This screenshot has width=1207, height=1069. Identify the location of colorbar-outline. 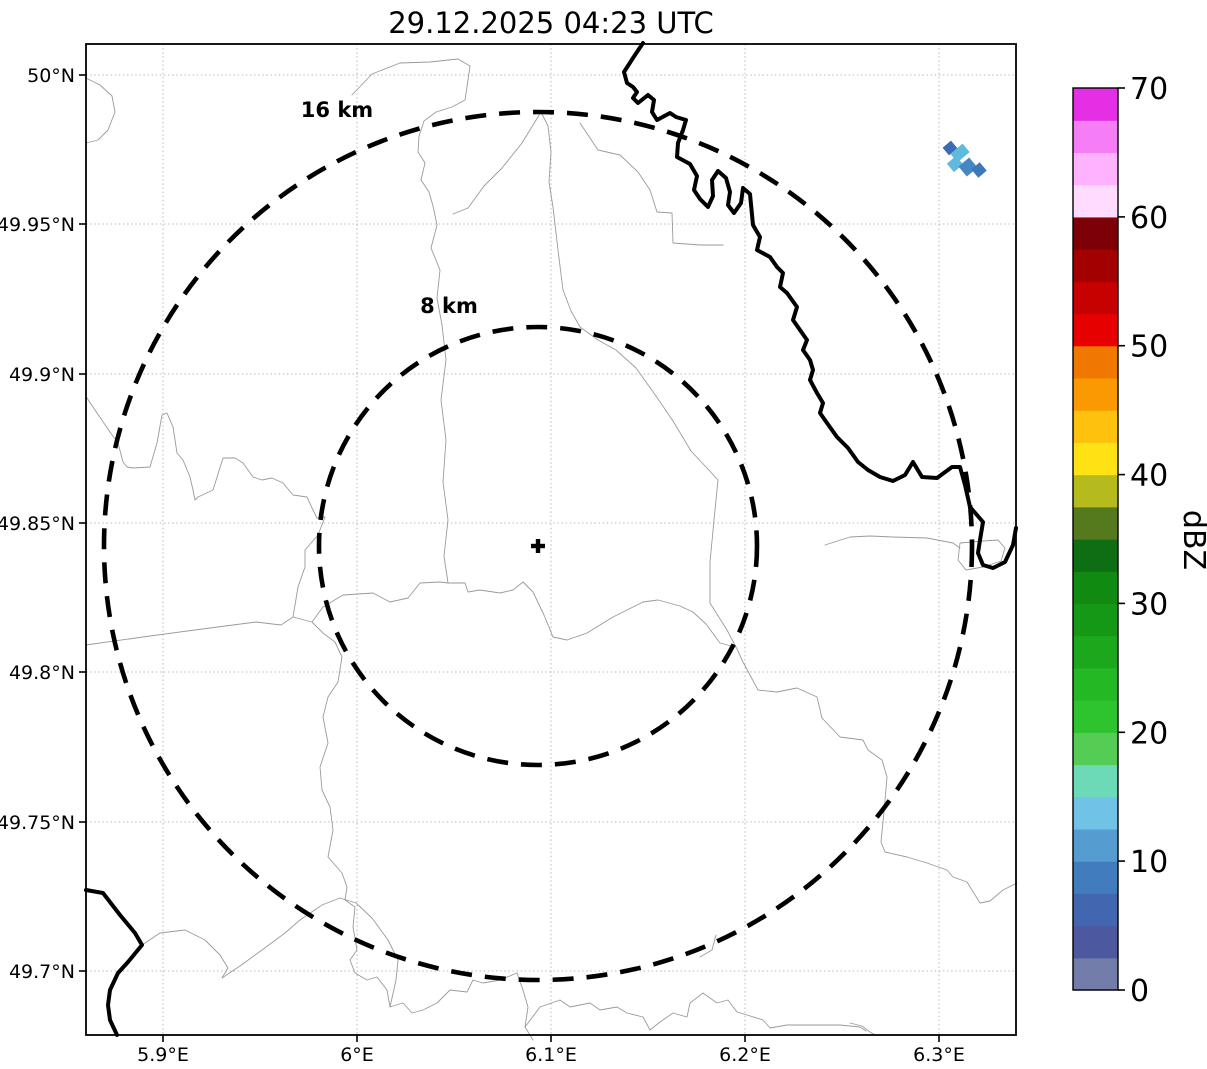
(1095, 539).